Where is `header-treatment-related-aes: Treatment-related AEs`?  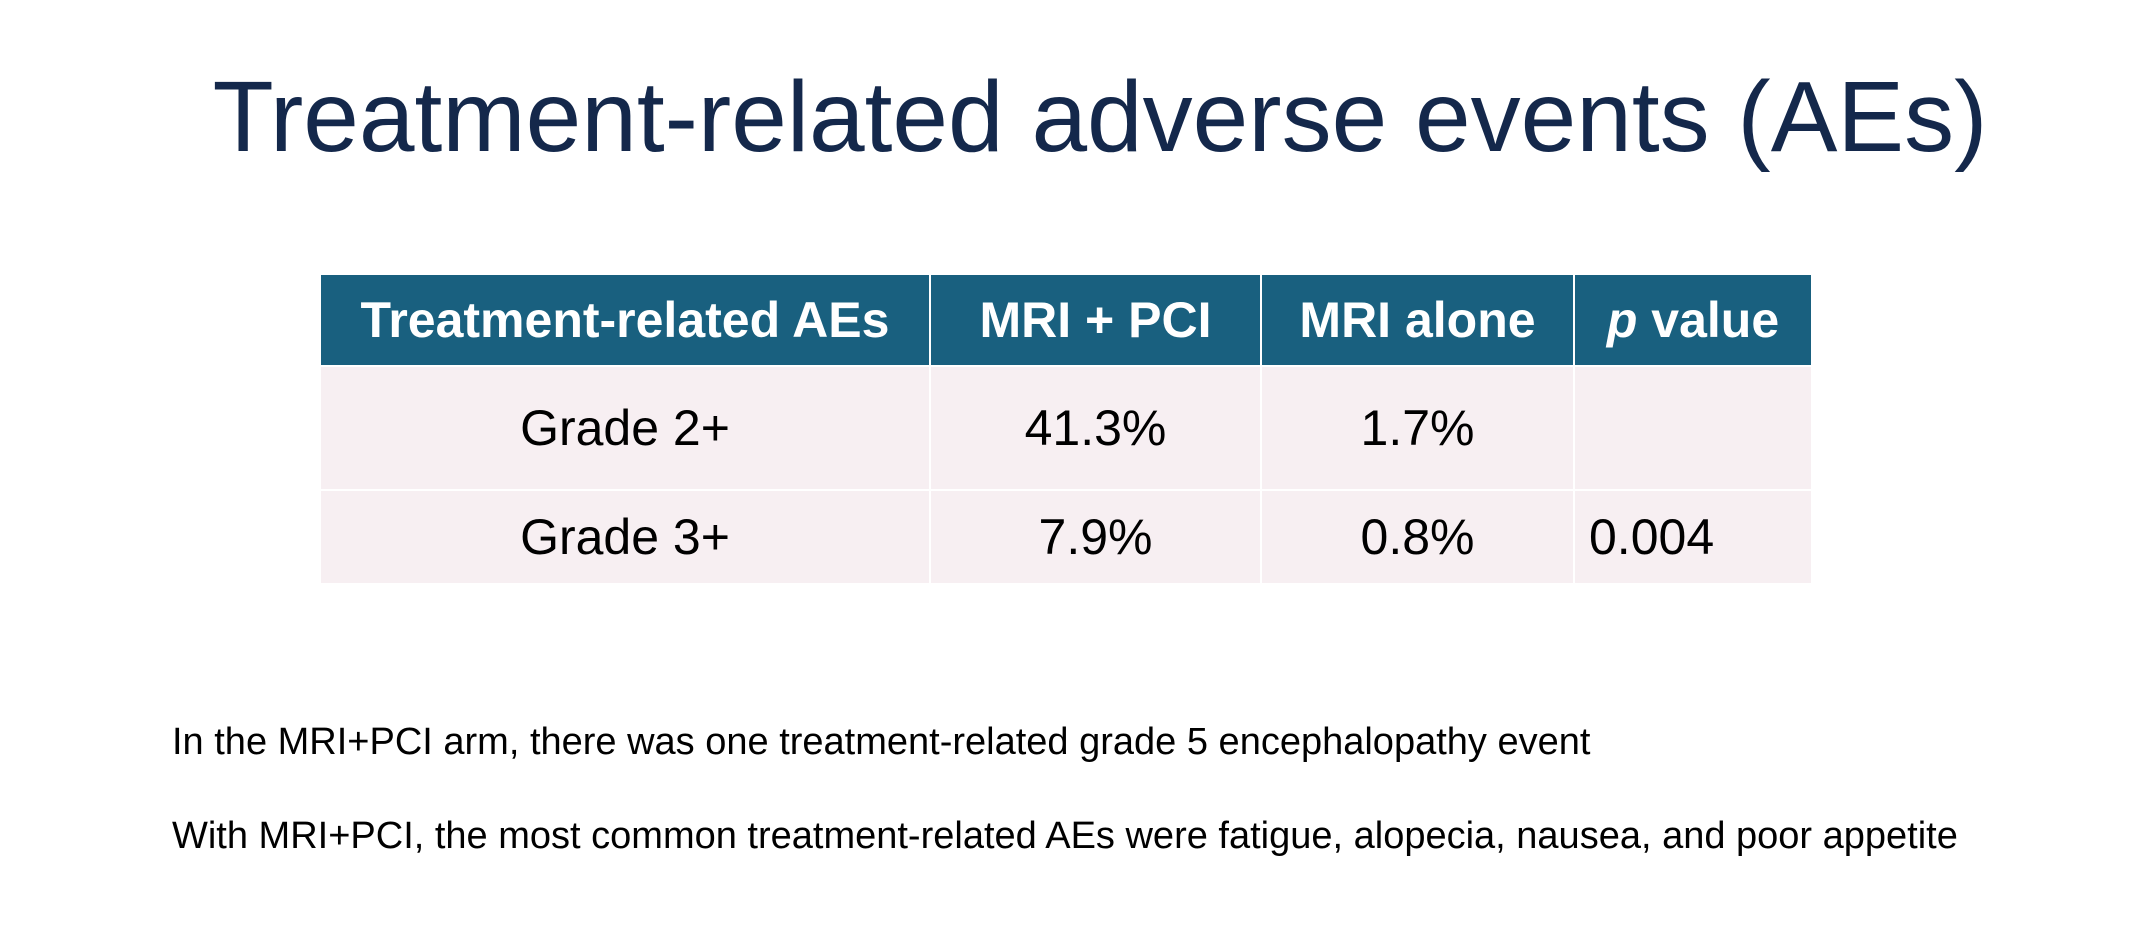
header-treatment-related-aes: Treatment-related AEs is located at coordinates (625, 320).